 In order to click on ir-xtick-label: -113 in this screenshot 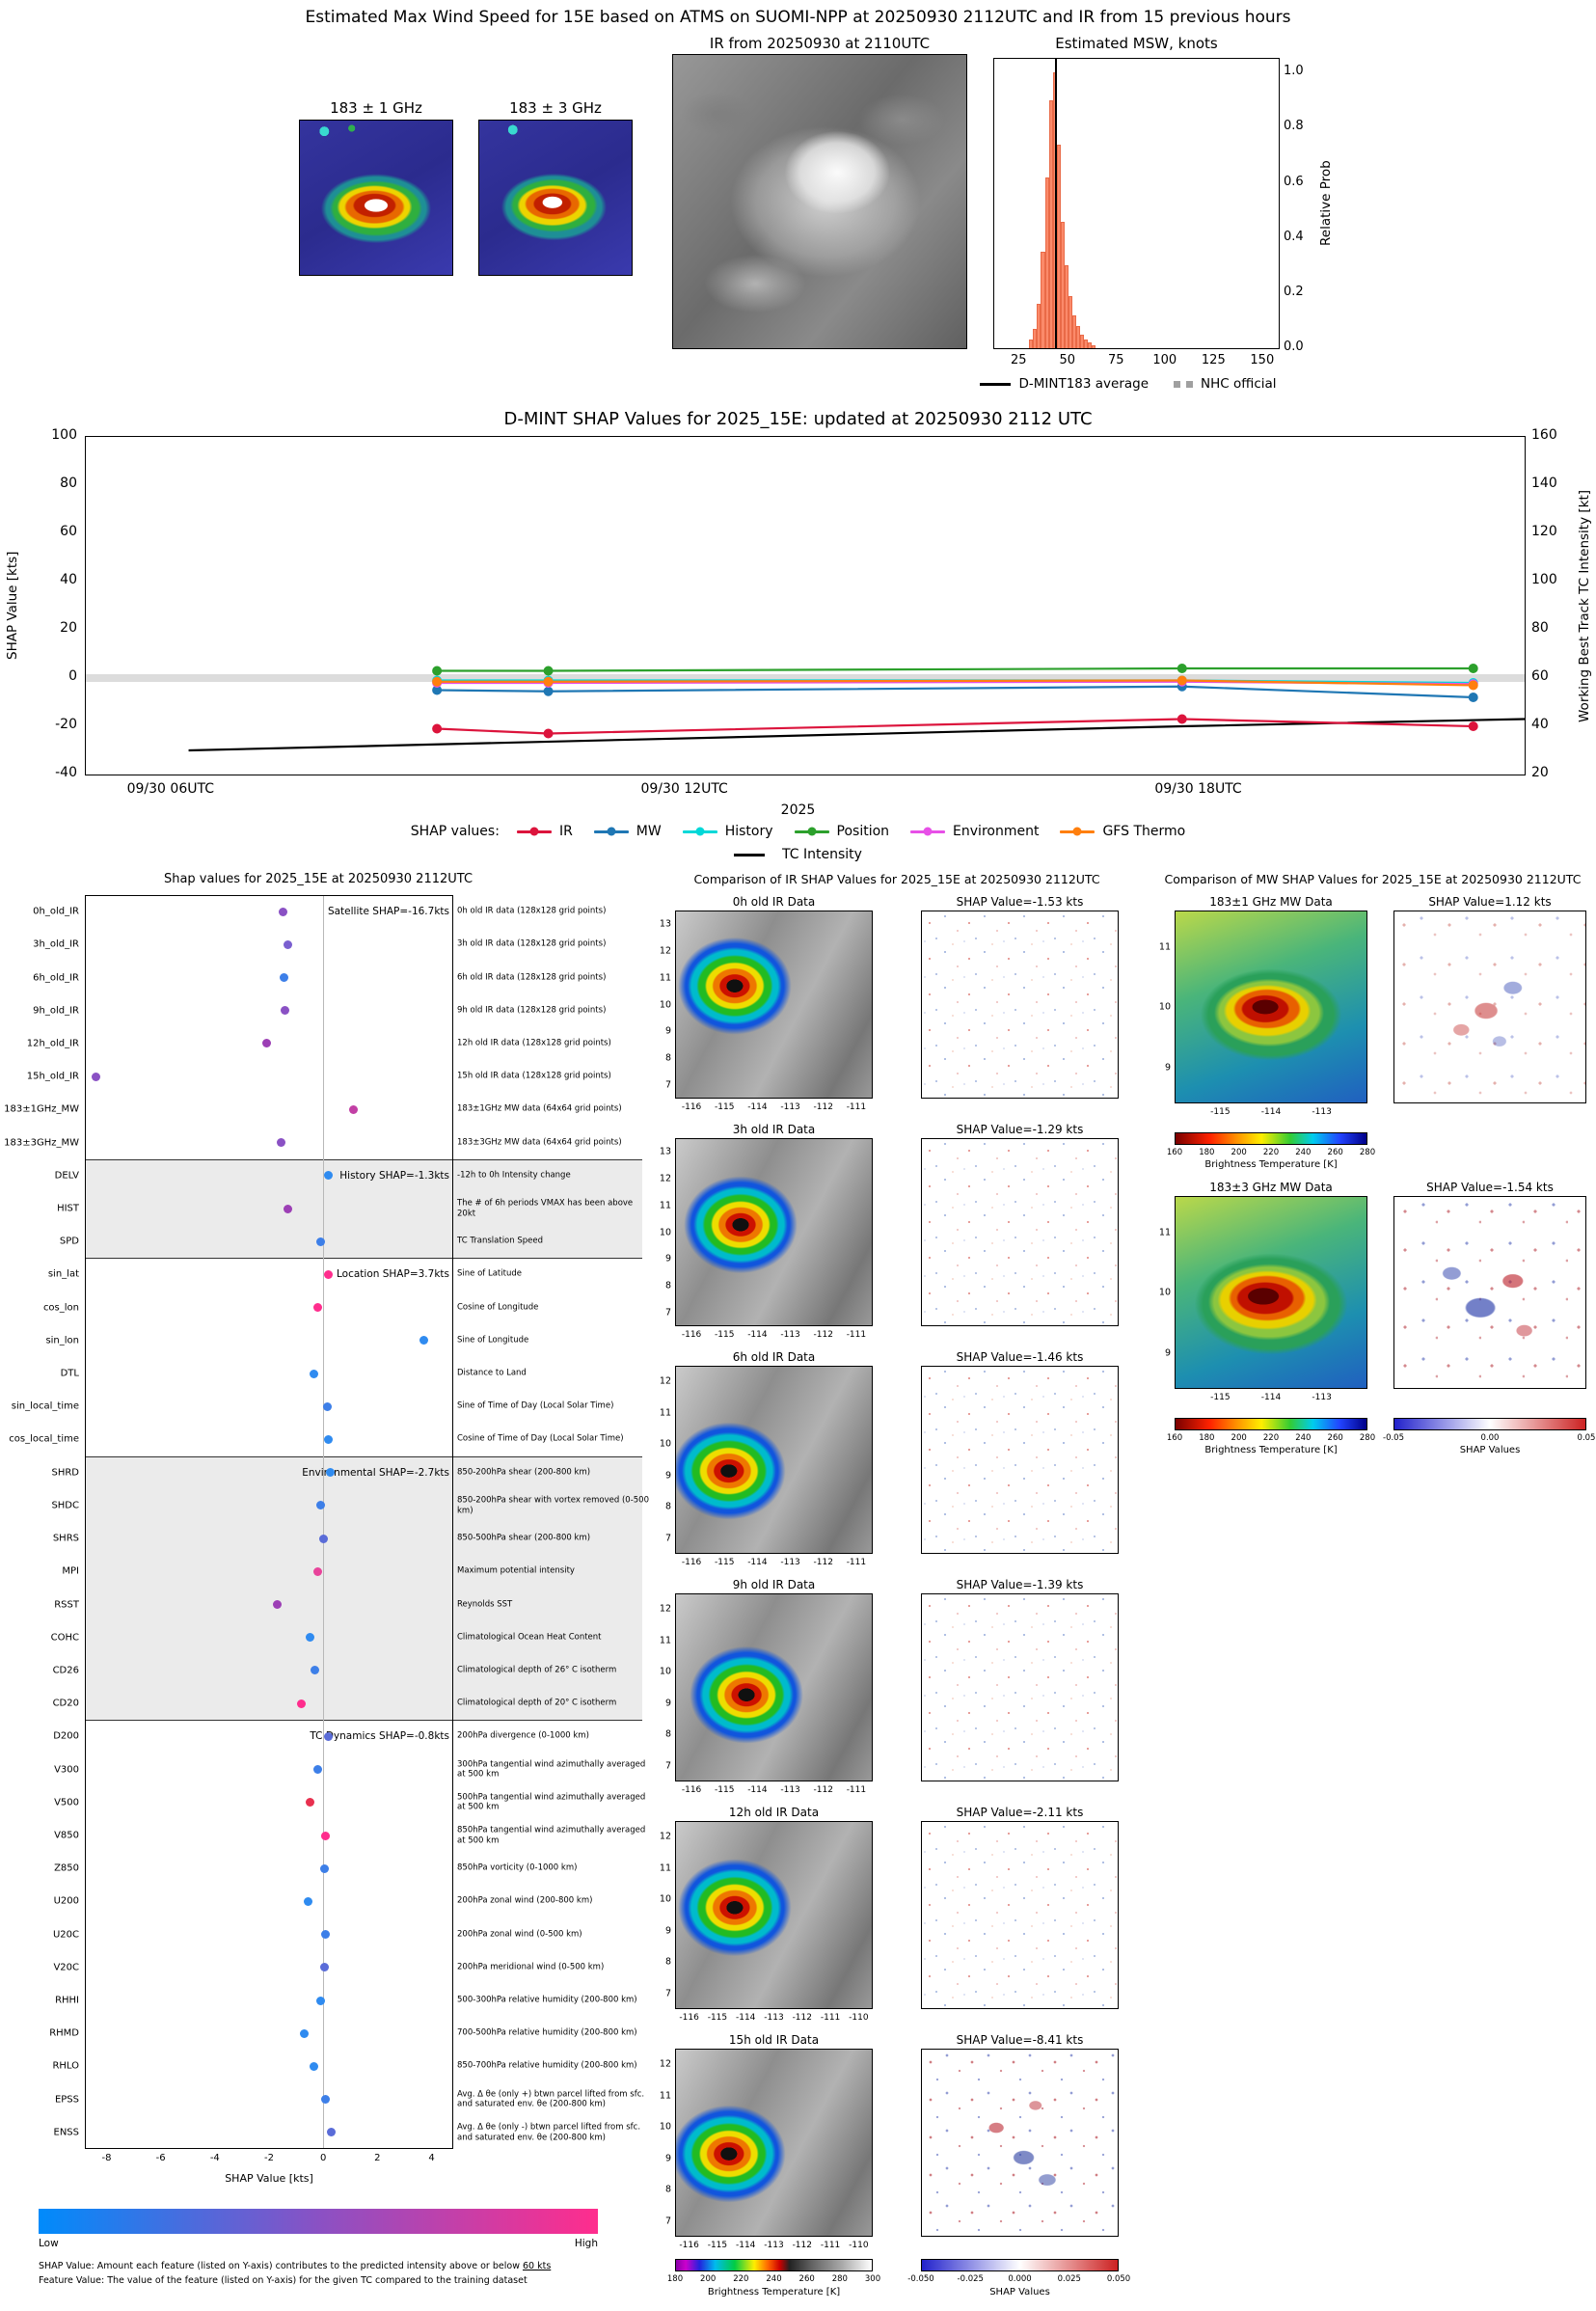, I will do `click(790, 1562)`.